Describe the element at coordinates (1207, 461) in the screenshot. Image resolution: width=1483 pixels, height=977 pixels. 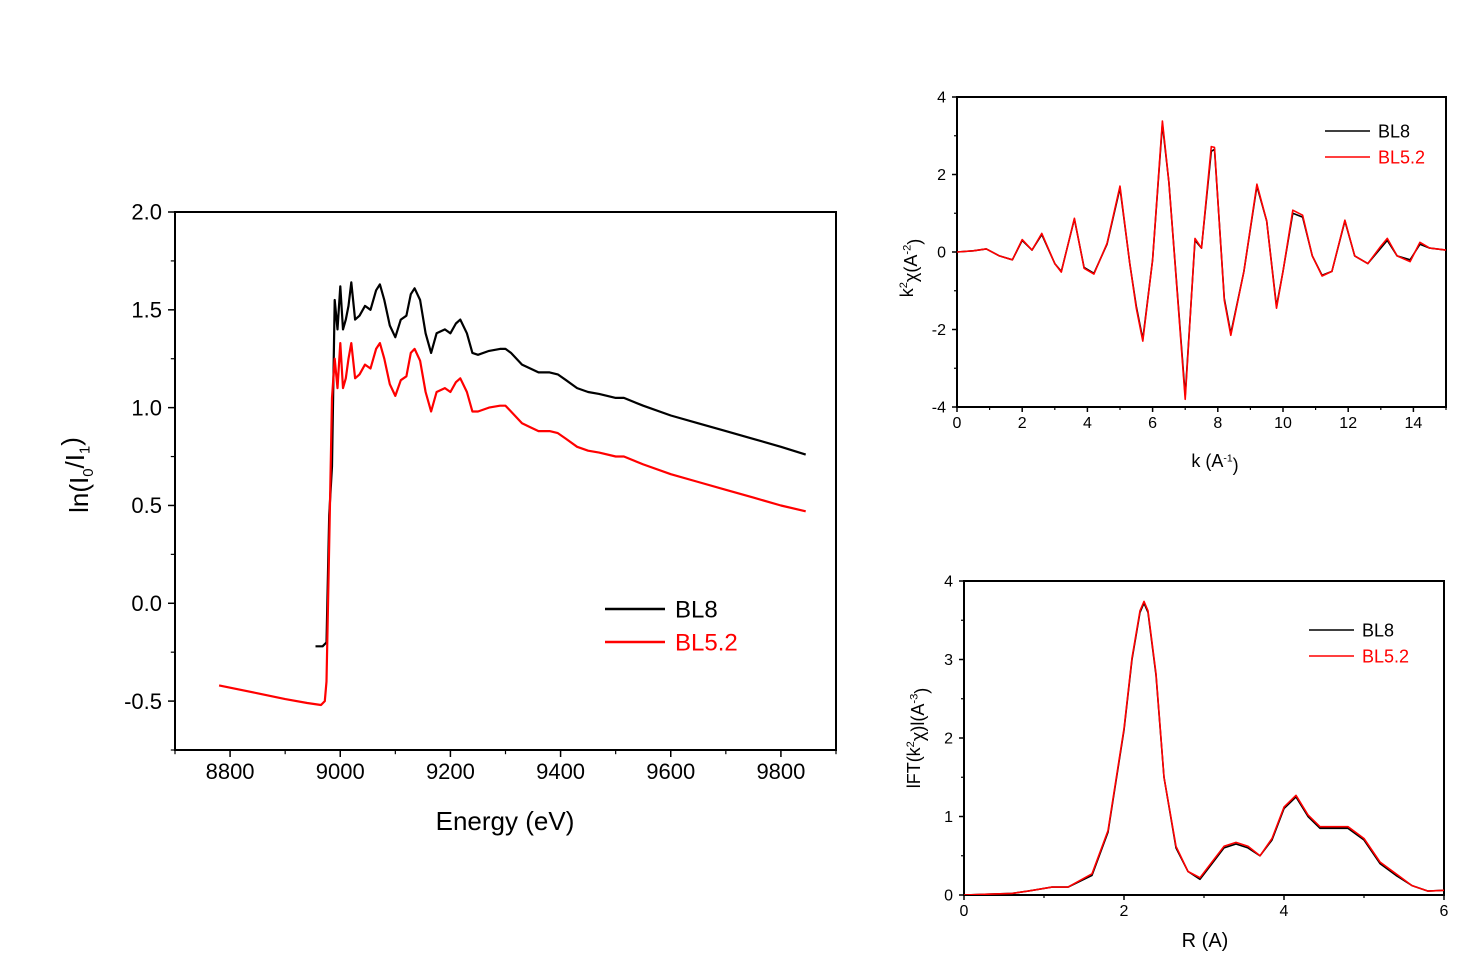
I see `x-axis-label-part-0: k (A` at that location.